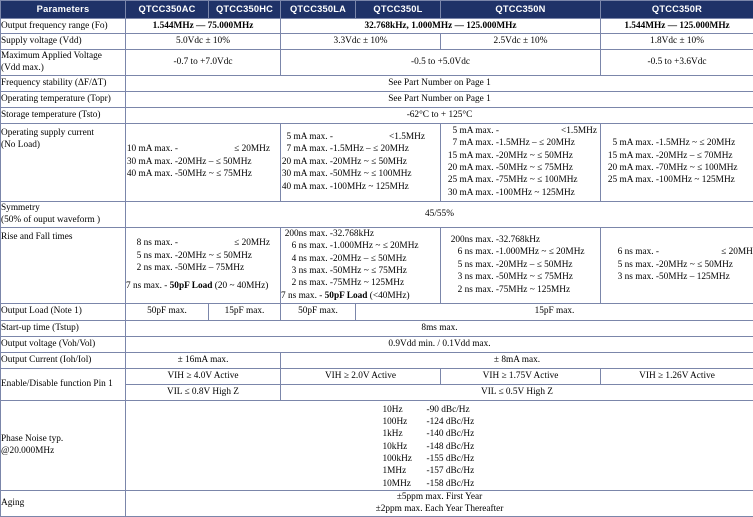 The image size is (753, 517). I want to click on cell-output-load-l-n-r: 15pF max., so click(554, 311).